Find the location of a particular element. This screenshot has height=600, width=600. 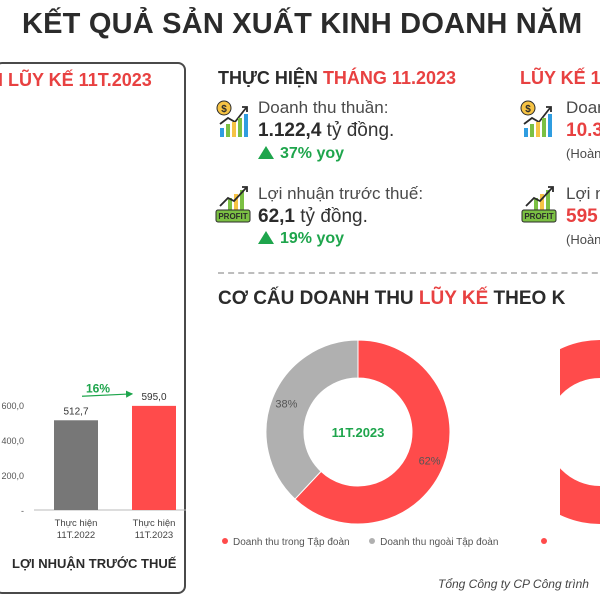

legend-label-internal: Doanh thu trong Tập đoàn is located at coordinates (291, 542).